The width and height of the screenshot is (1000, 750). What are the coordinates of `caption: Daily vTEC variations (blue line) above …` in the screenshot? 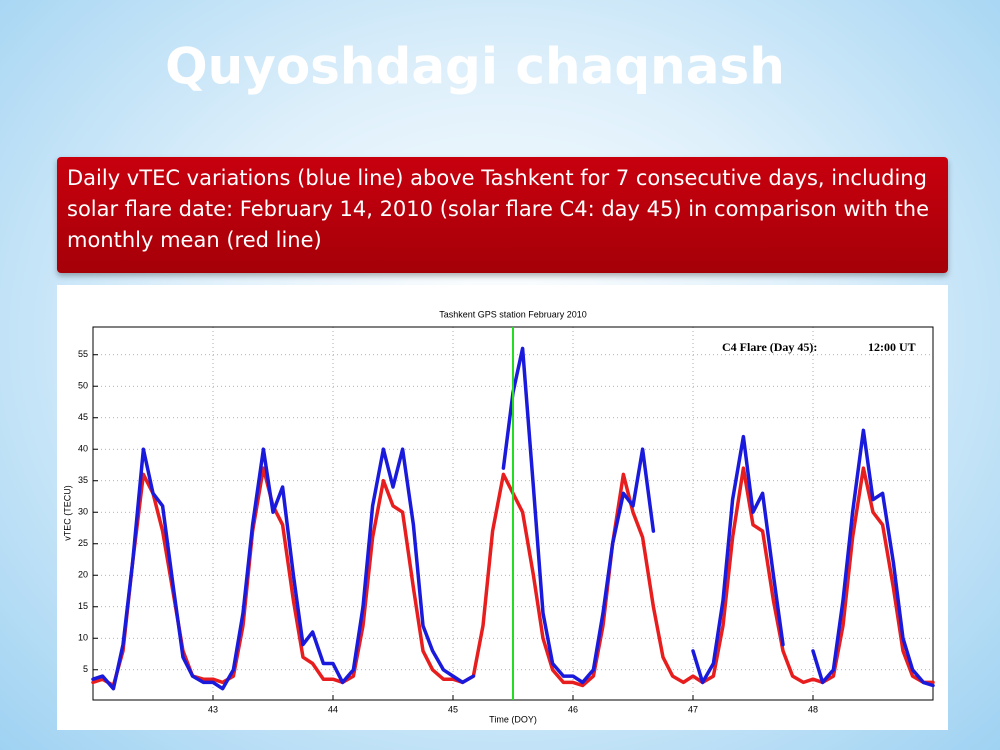 It's located at (498, 209).